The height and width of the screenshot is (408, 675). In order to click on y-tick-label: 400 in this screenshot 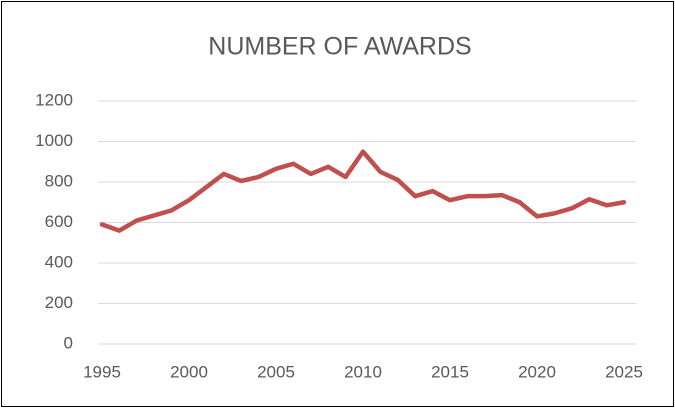, I will do `click(59, 261)`.